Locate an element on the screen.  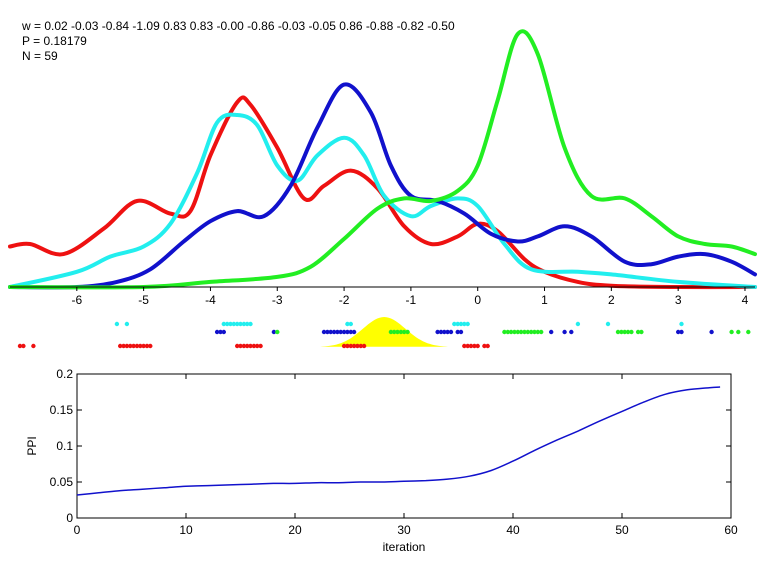
highlight-region is located at coordinates (384, 332).